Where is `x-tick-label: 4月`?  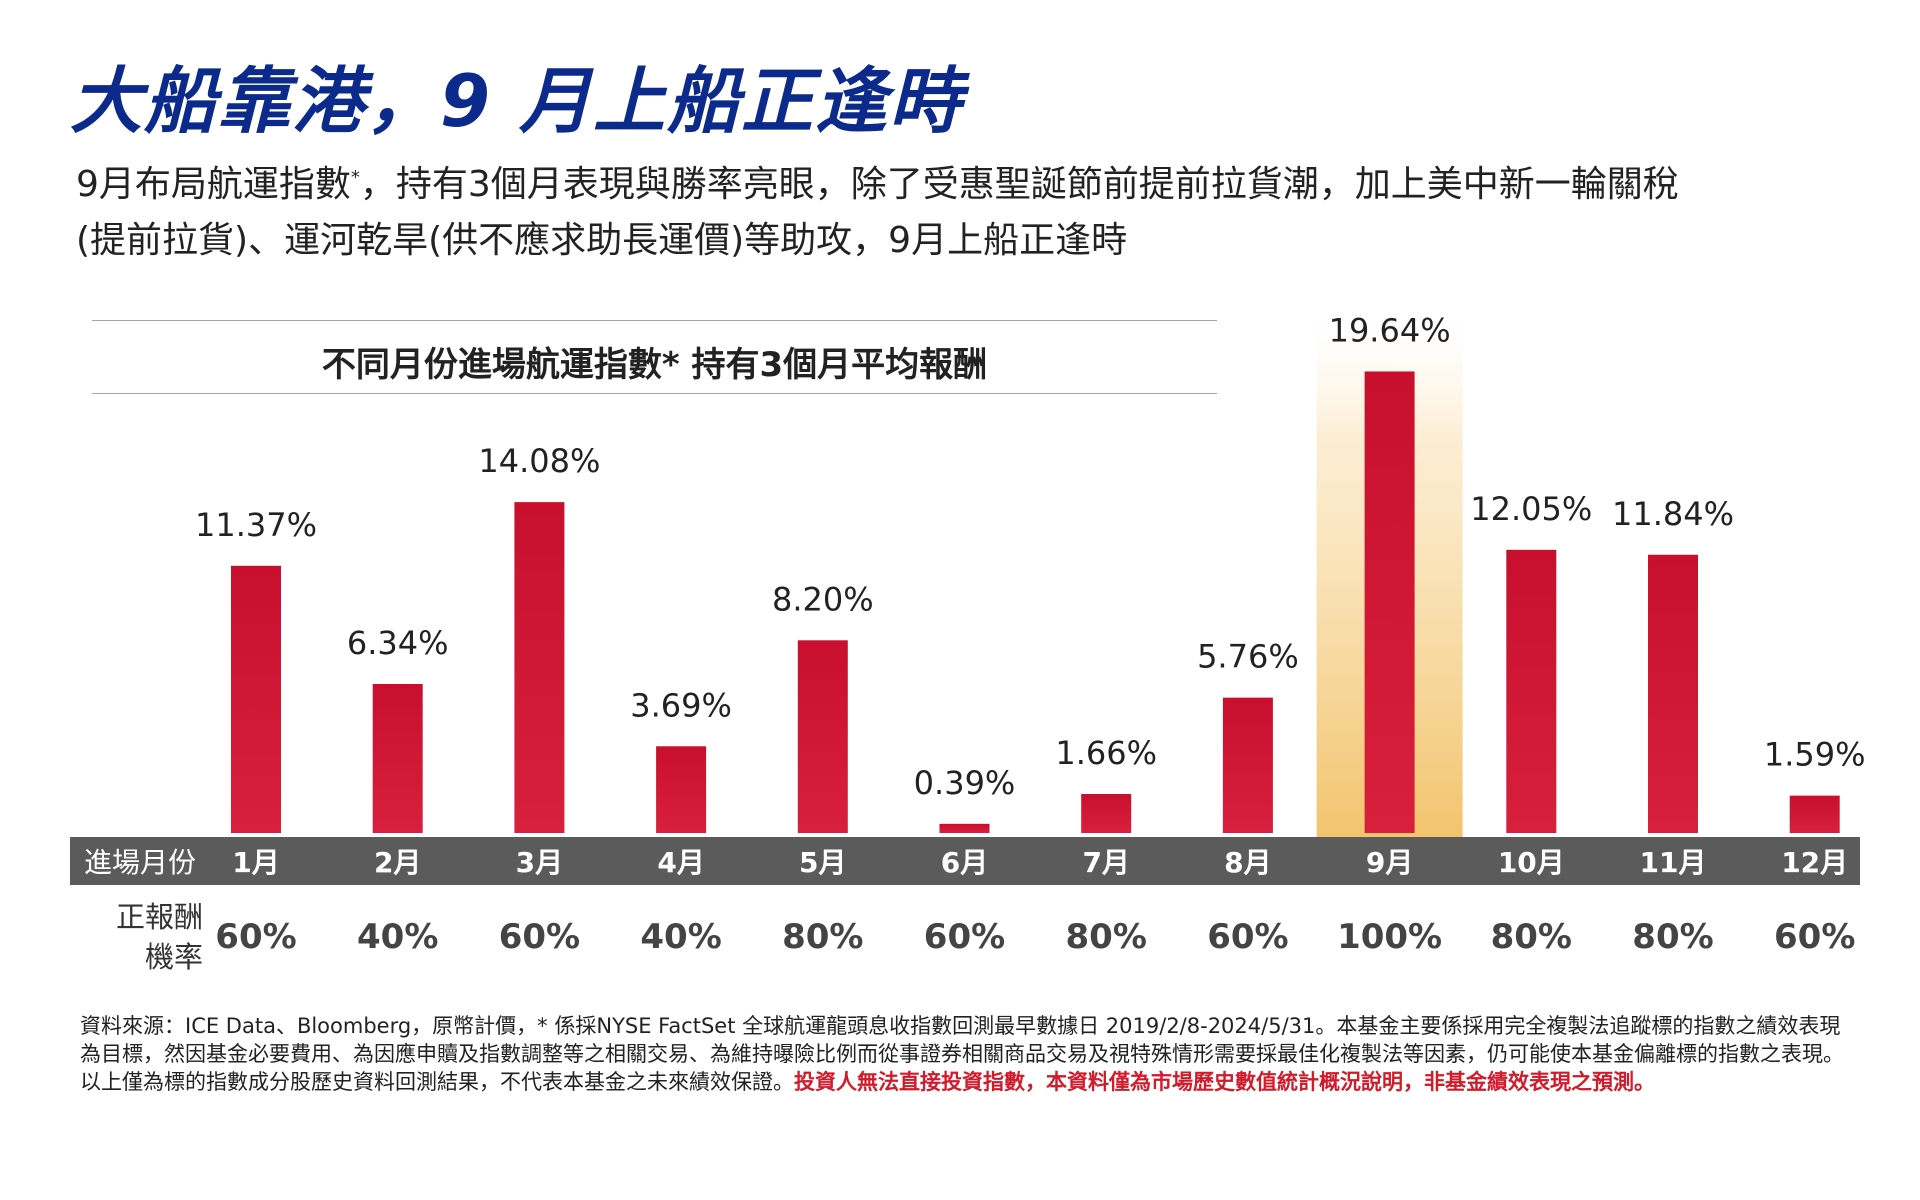
x-tick-label: 4月 is located at coordinates (680, 862).